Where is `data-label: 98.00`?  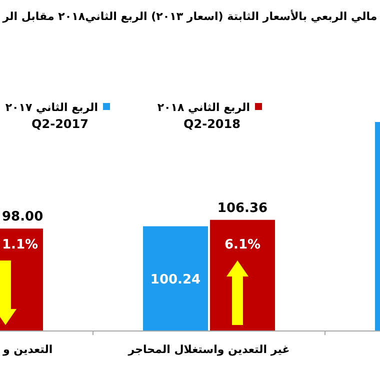
data-label: 98.00 is located at coordinates (23, 217).